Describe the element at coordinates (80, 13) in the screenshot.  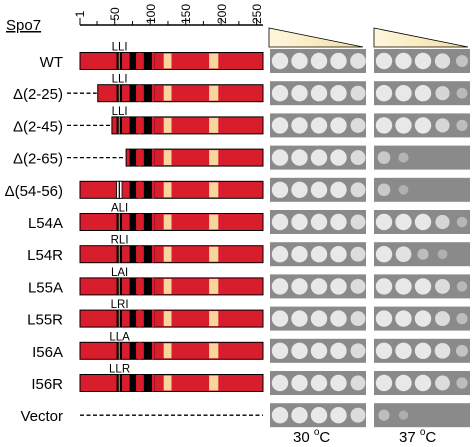
I see `ruler-tick-label: 1` at that location.